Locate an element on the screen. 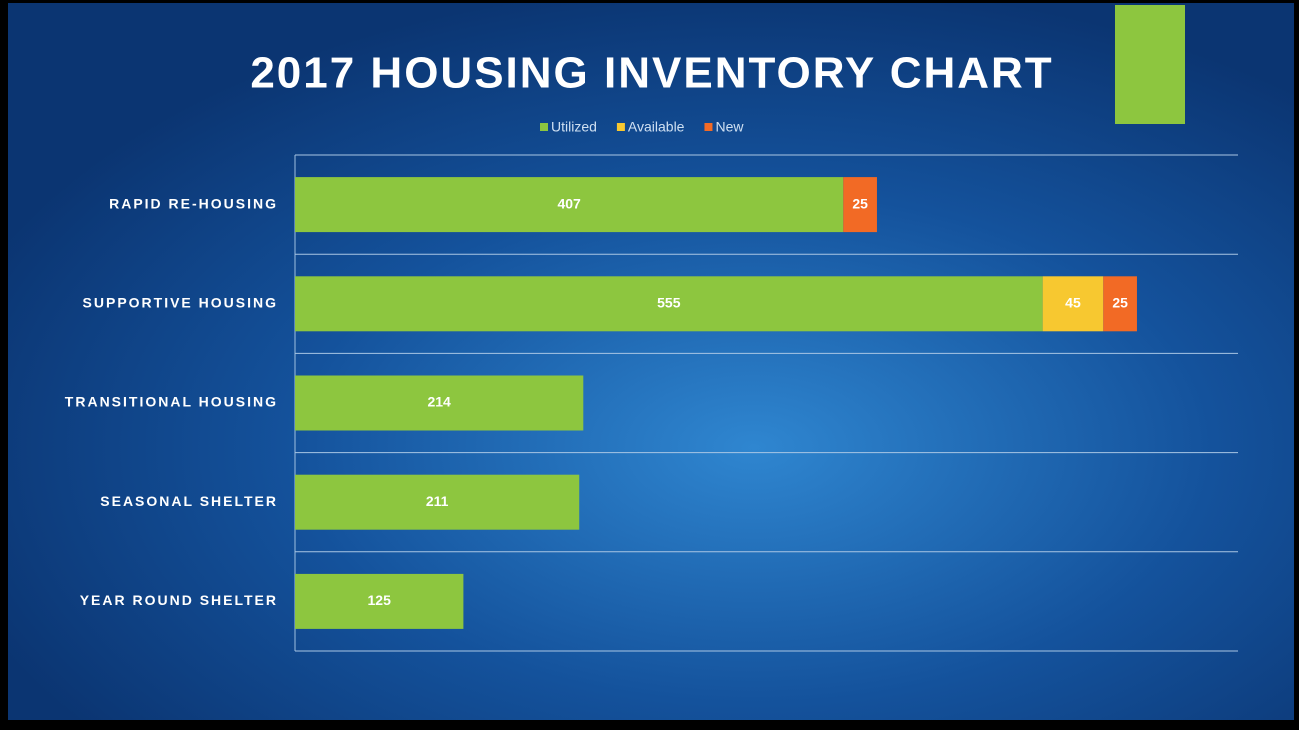  decoration is located at coordinates (1150, 64).